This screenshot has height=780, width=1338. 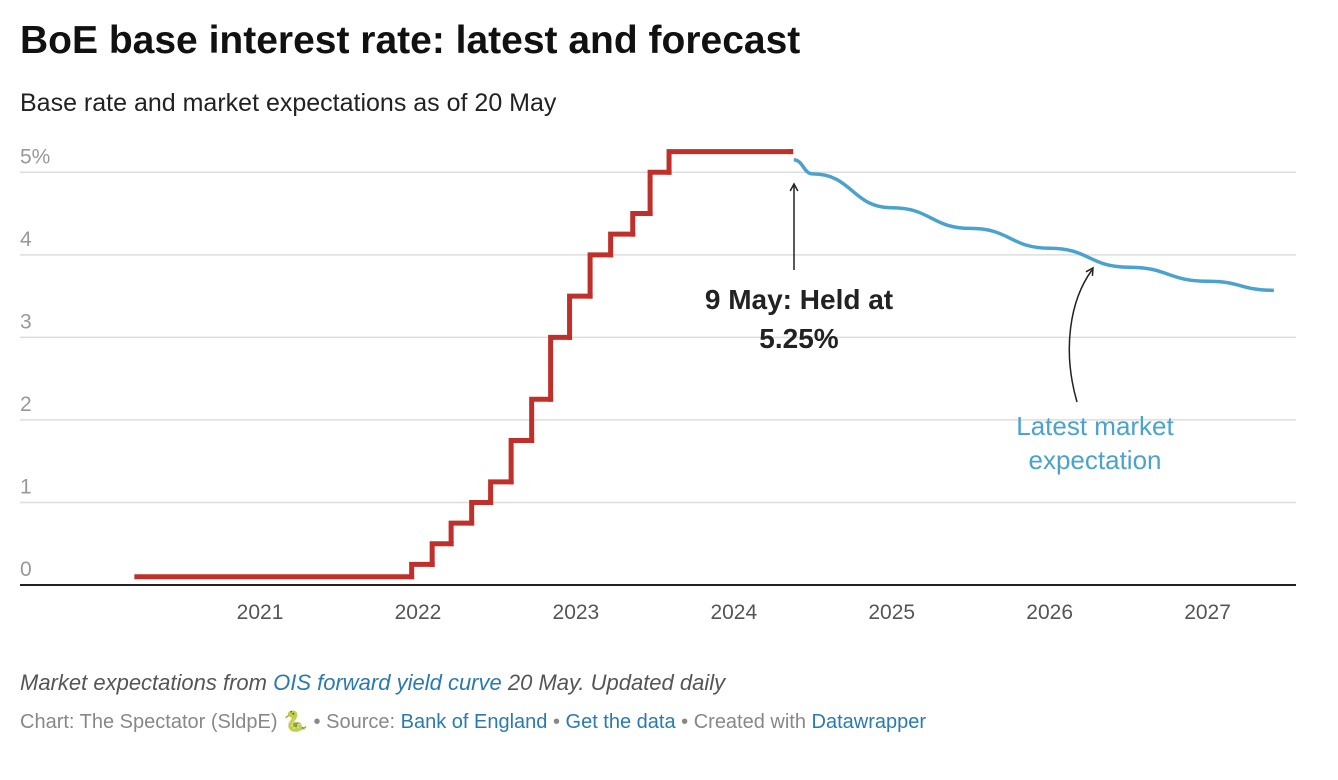 I want to click on footer-link: Bank of England, so click(x=474, y=722).